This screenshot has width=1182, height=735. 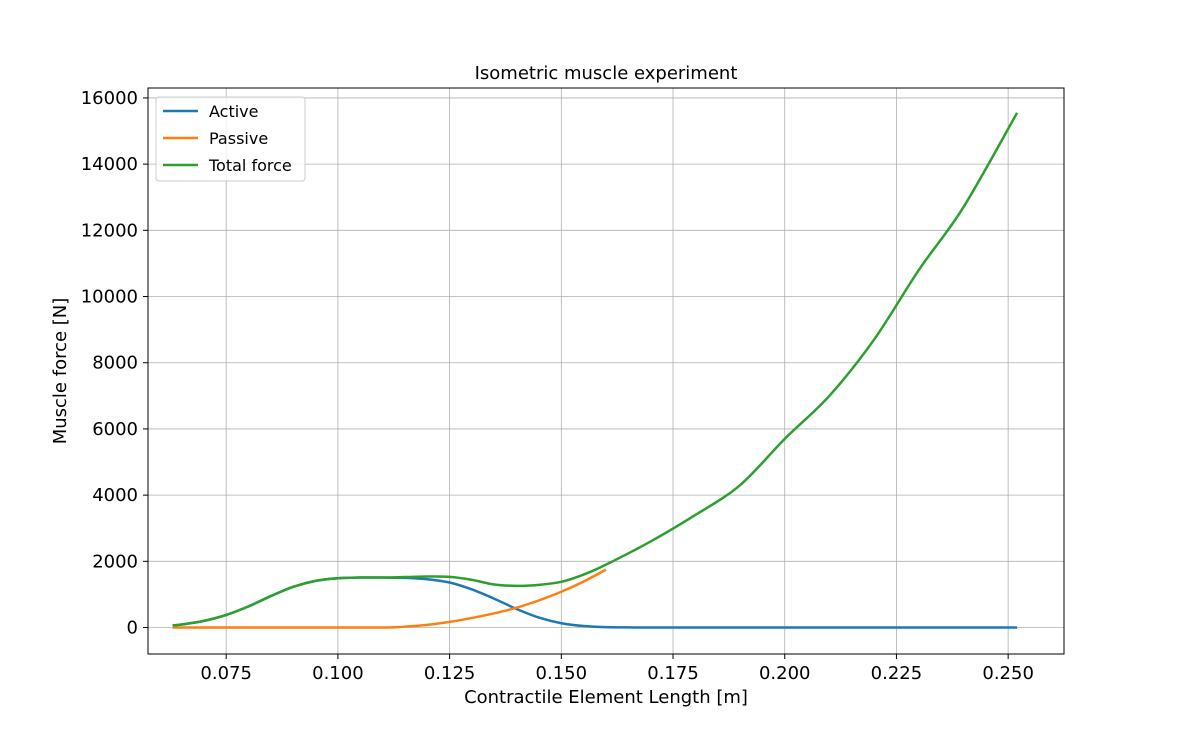 I want to click on y-axis-ticks: 0 2000 4000 6000 8000 10000 12000 14000 16000, so click(x=114, y=363).